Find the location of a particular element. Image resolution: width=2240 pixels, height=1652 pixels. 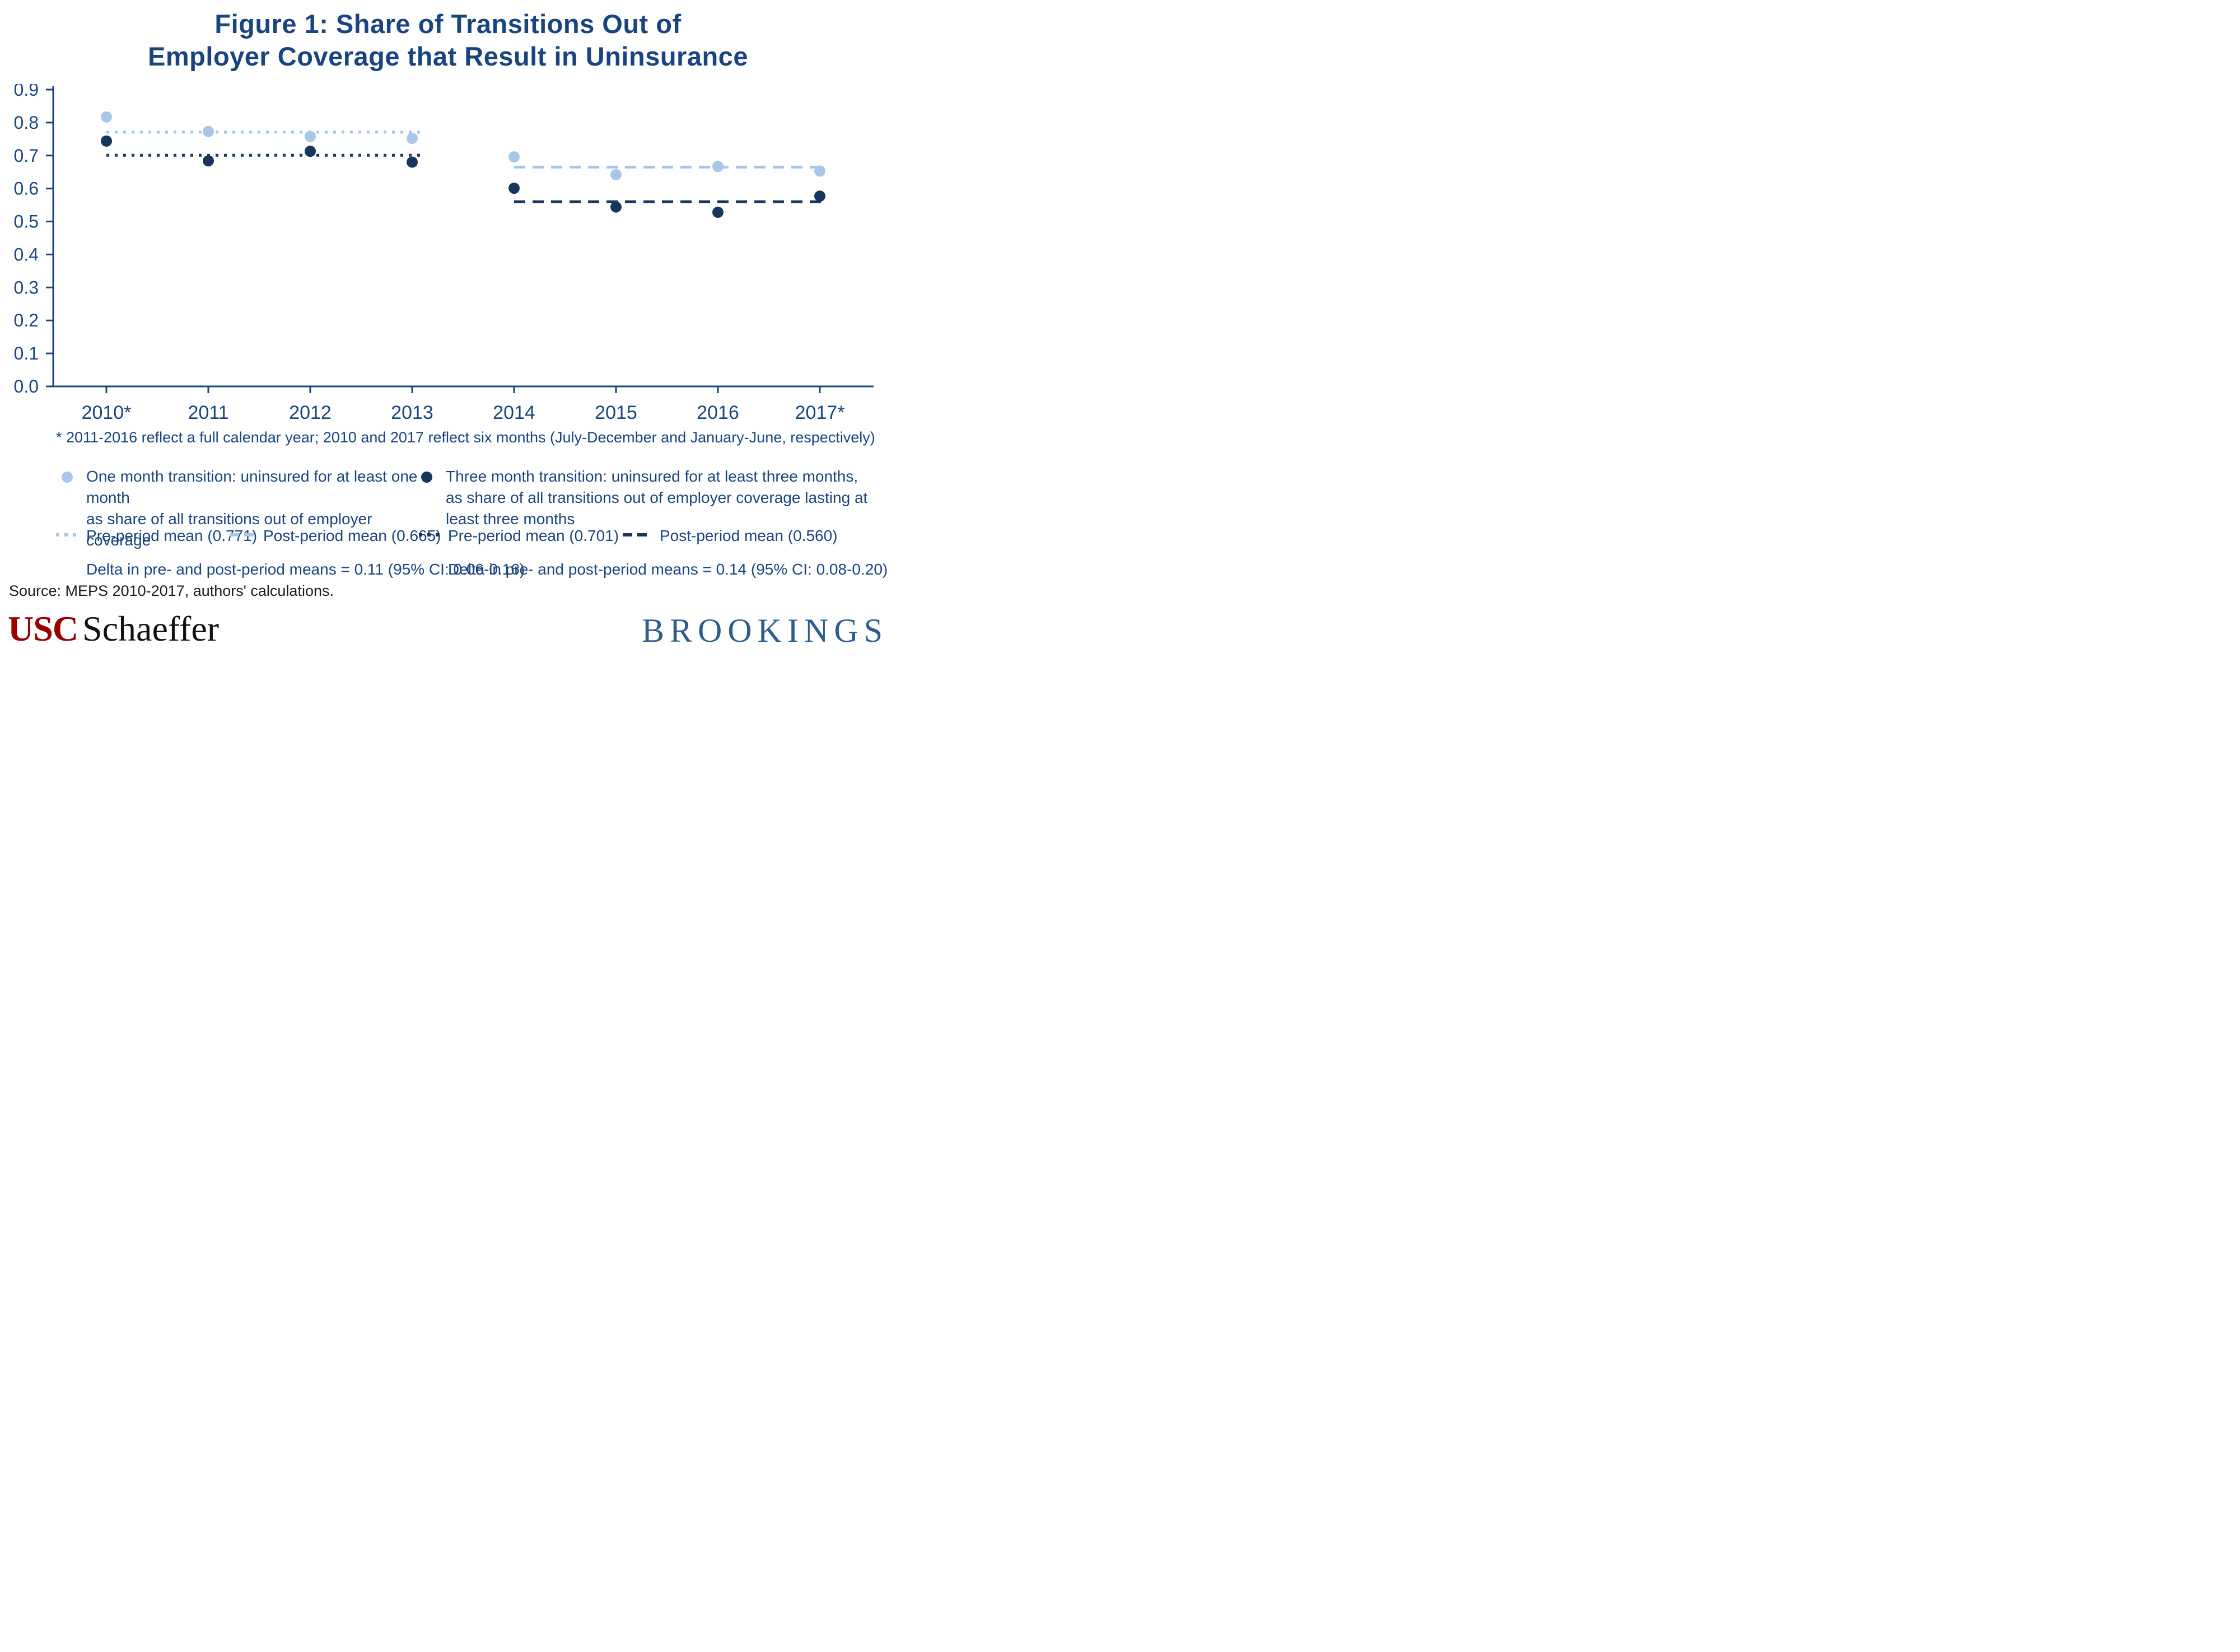

x-tick-label: 2012 is located at coordinates (311, 413).